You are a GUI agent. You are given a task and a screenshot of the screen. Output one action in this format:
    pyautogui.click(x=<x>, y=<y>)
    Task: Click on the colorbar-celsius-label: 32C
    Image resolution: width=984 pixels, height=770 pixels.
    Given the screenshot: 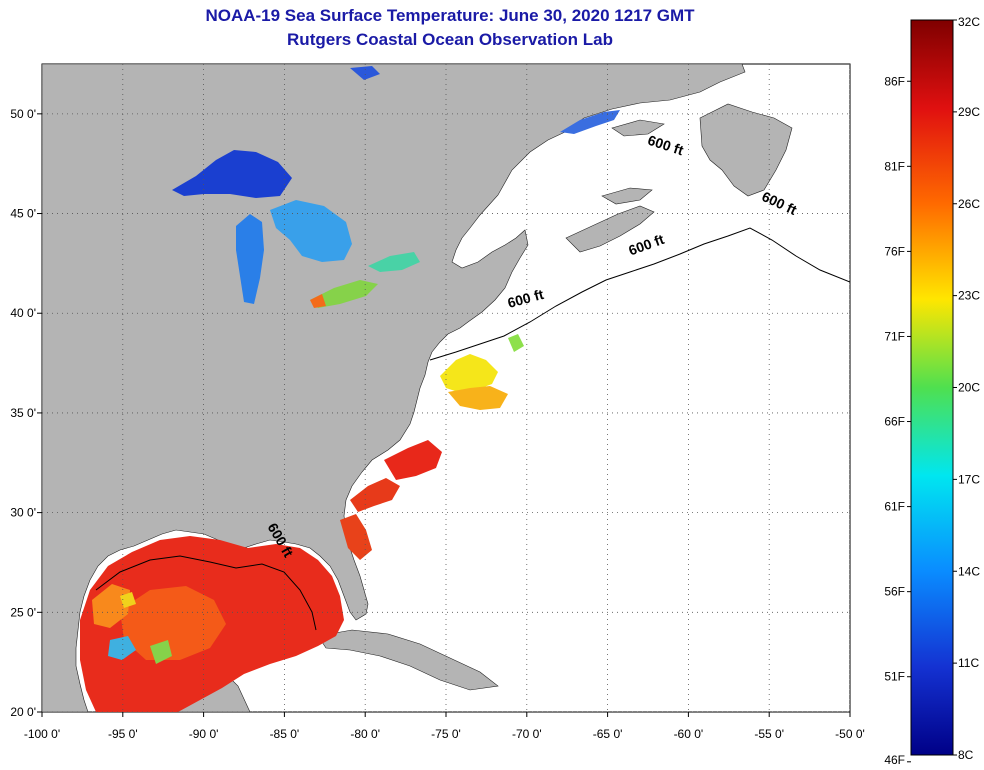 What is the action you would take?
    pyautogui.click(x=969, y=22)
    